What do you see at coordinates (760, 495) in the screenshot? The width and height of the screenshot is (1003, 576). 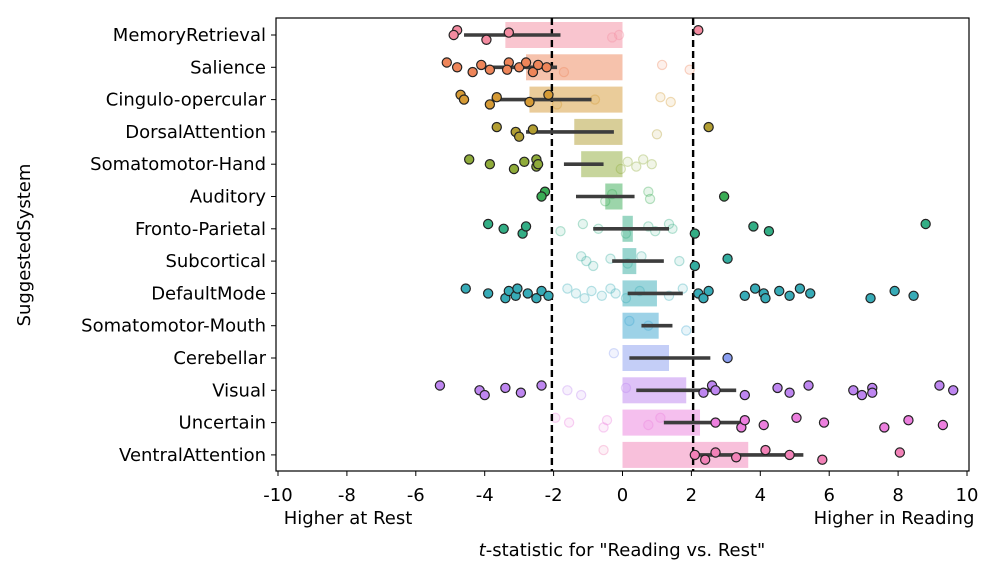 I see `x-tick-label: 4` at bounding box center [760, 495].